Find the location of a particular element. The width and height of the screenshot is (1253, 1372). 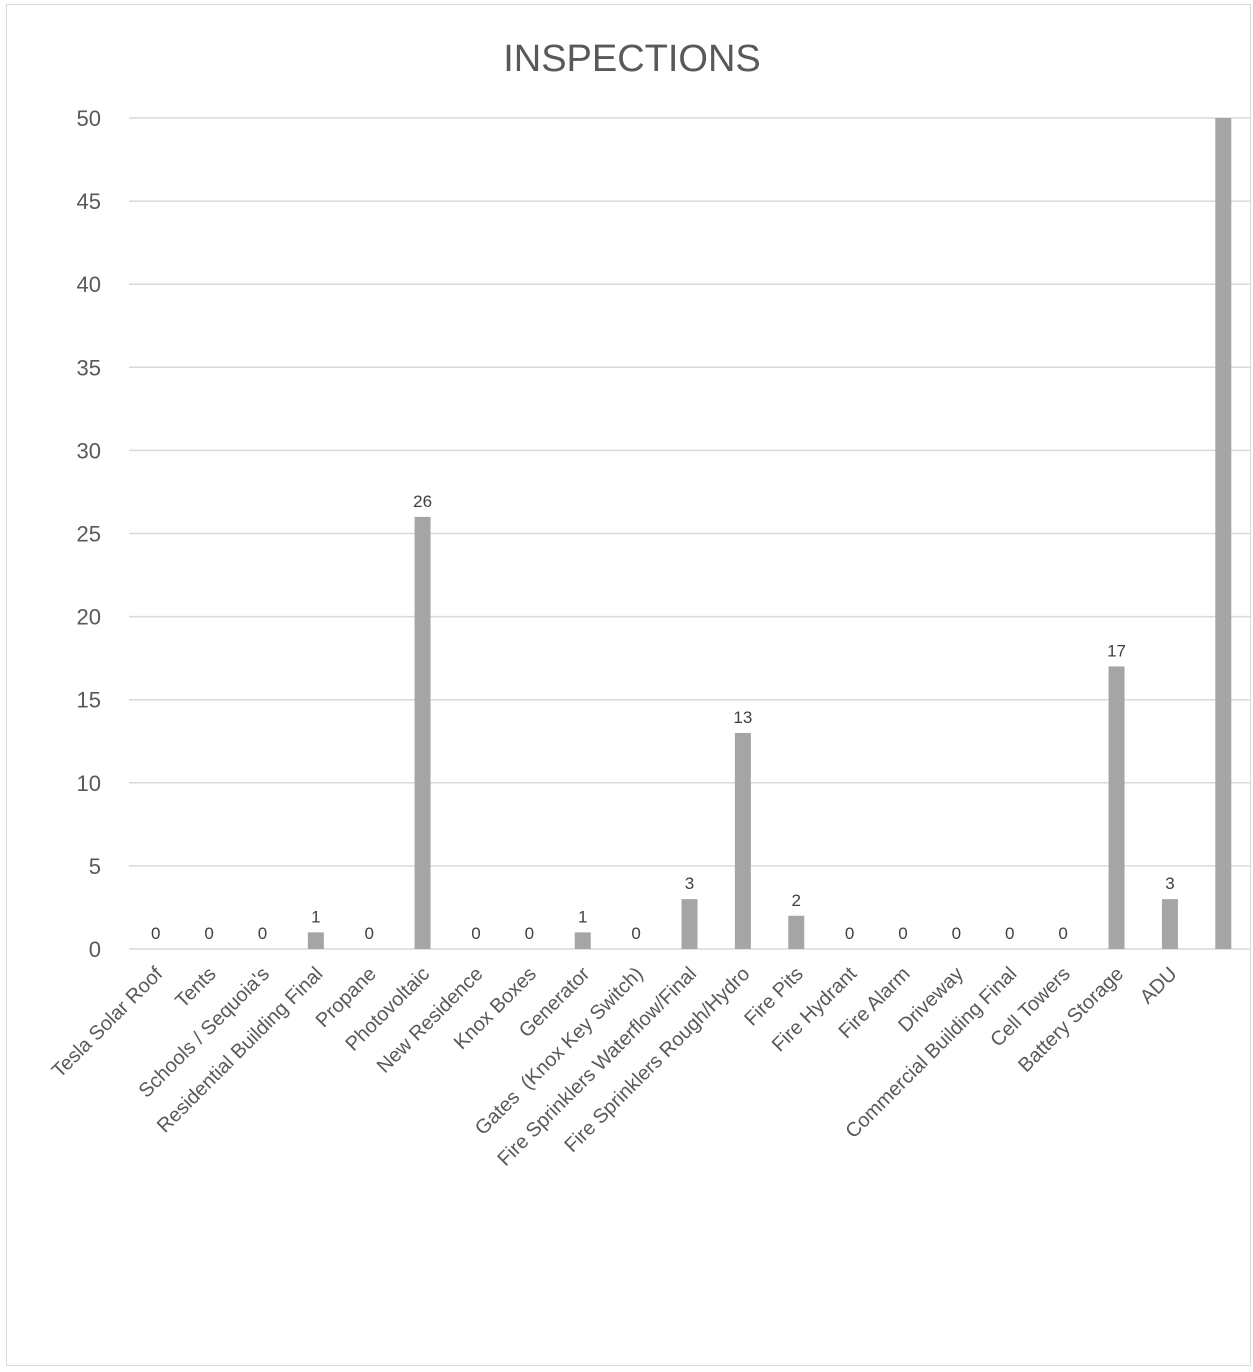

y-tick-label: 35 is located at coordinates (89, 367).